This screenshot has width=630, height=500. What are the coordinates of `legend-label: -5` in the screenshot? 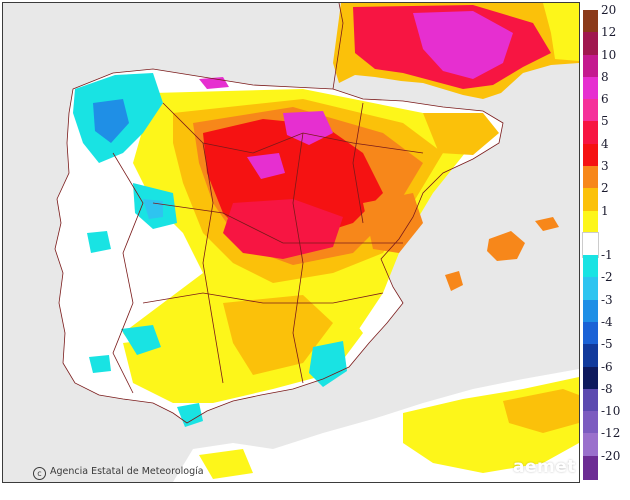 It's located at (607, 344).